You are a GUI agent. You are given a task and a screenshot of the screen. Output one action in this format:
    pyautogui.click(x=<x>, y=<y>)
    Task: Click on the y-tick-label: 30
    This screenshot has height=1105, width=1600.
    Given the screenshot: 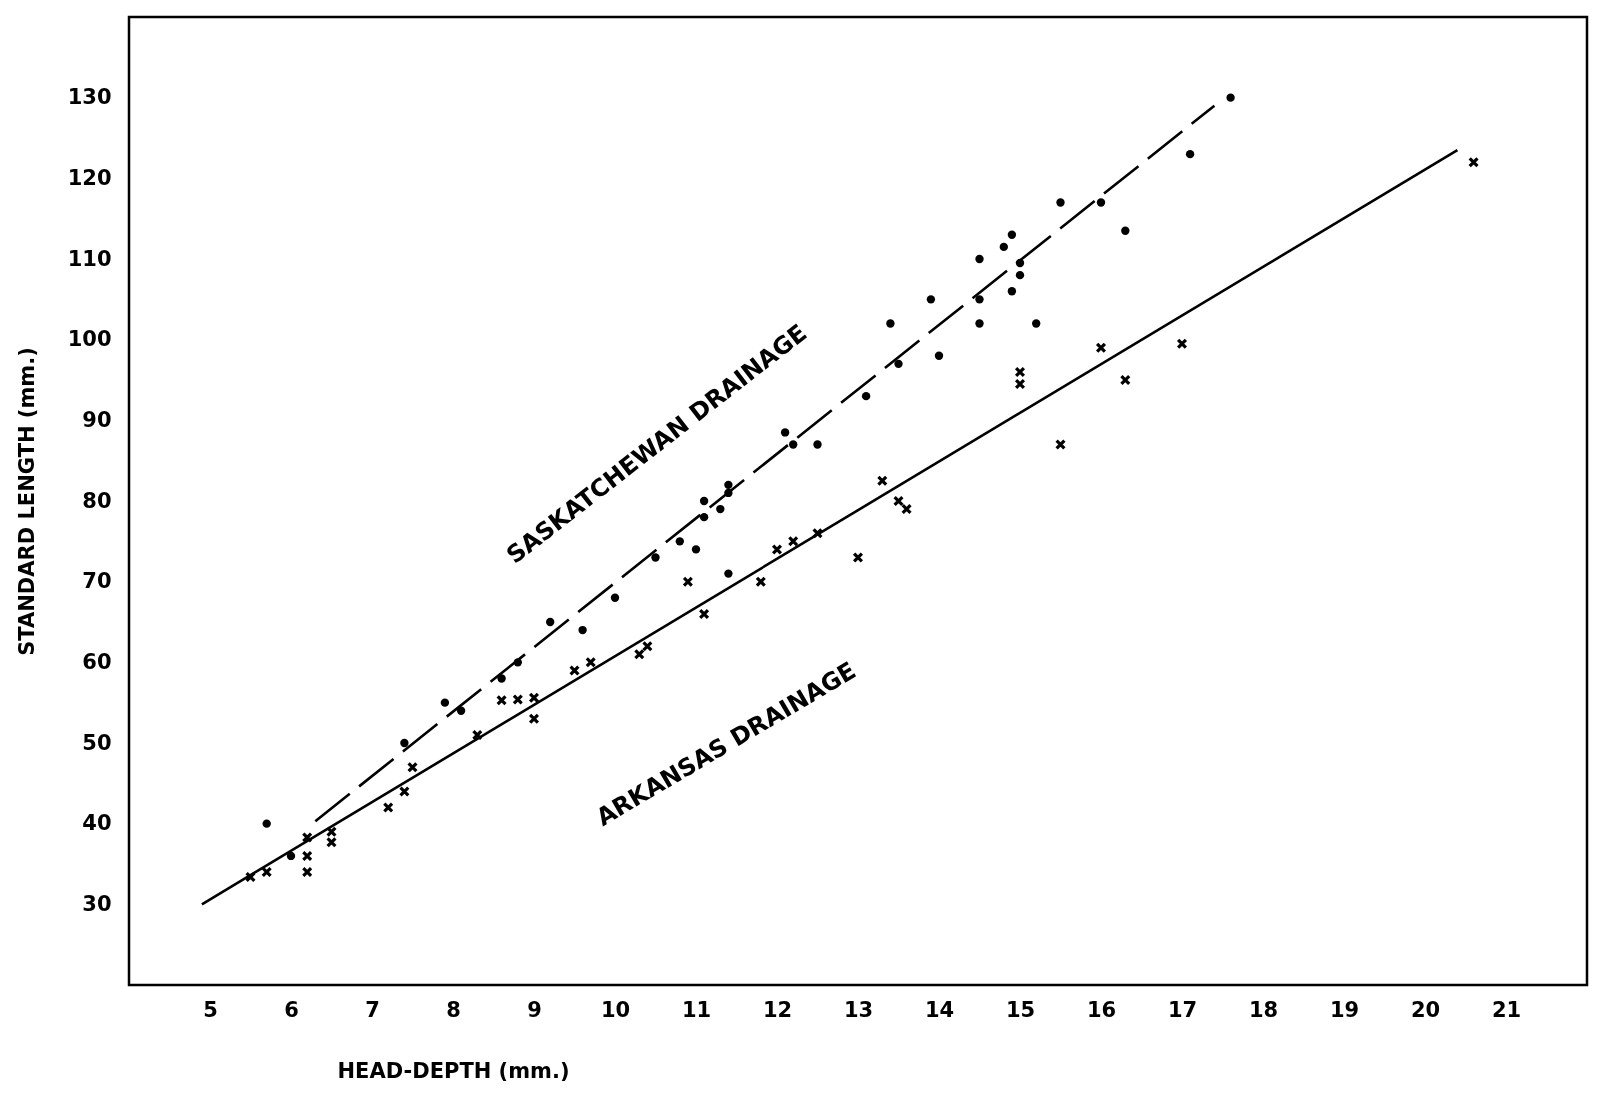 What is the action you would take?
    pyautogui.click(x=97, y=903)
    